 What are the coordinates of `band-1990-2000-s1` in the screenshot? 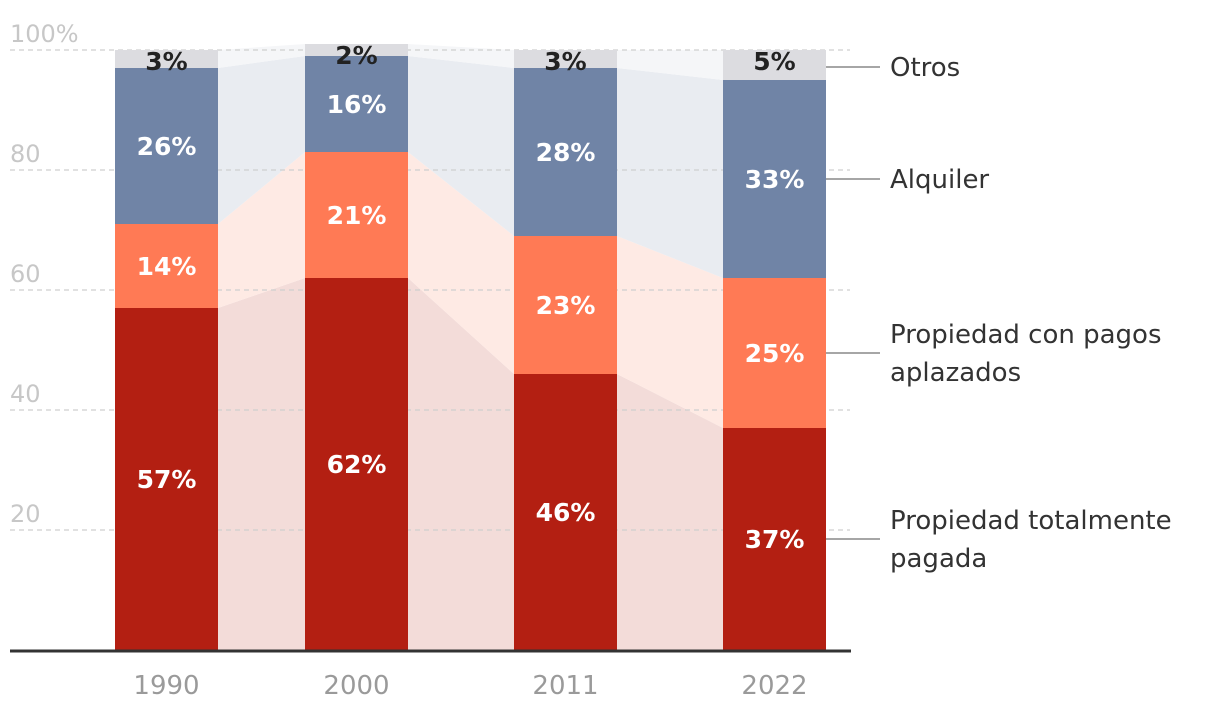 It's located at (261, 230).